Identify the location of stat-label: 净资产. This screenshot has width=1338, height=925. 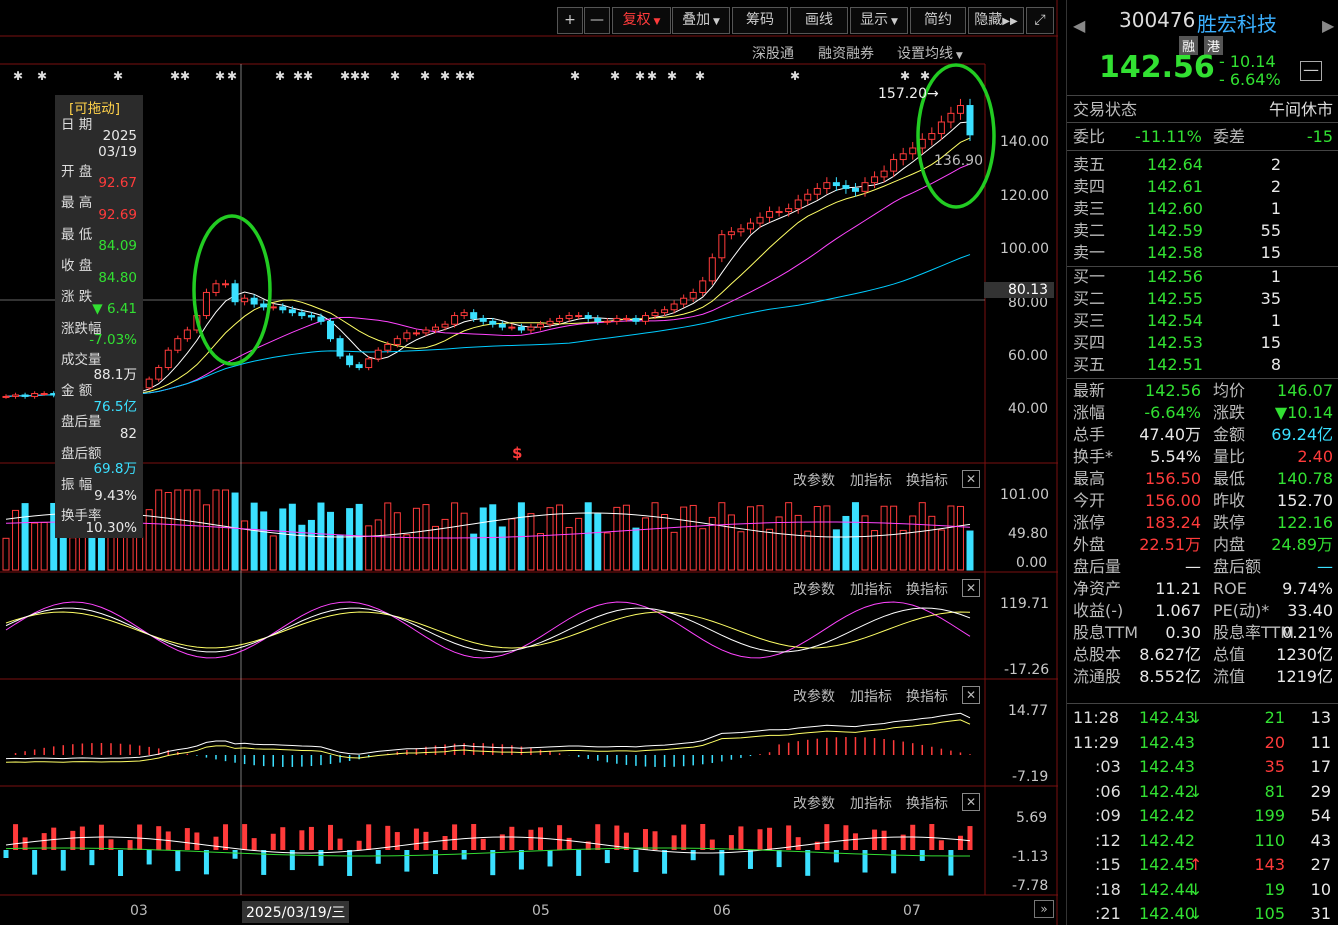
(1097, 588).